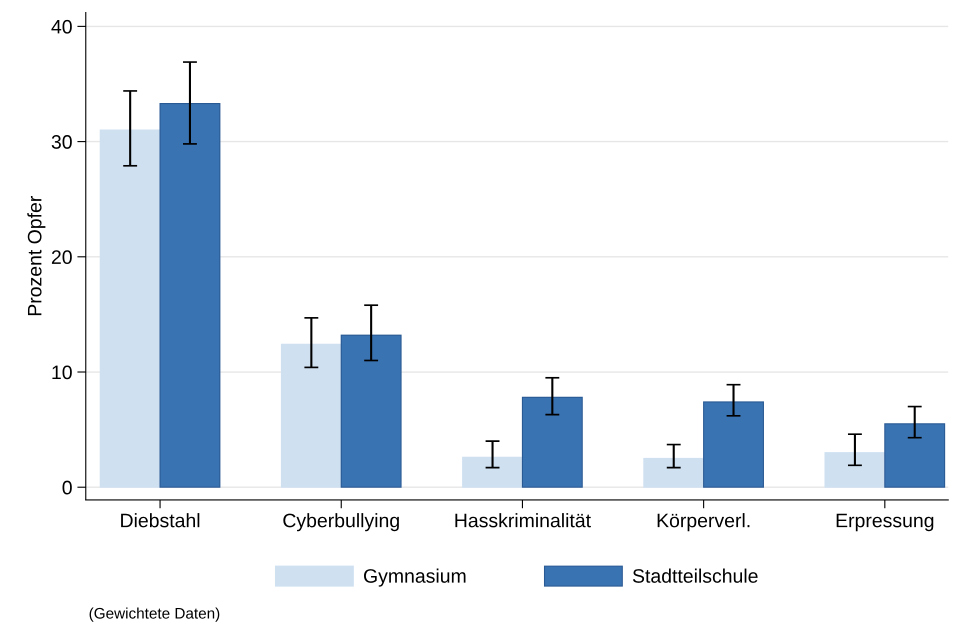 The image size is (953, 628). Describe the element at coordinates (523, 520) in the screenshot. I see `x-tick-label: Hasskriminalität` at that location.